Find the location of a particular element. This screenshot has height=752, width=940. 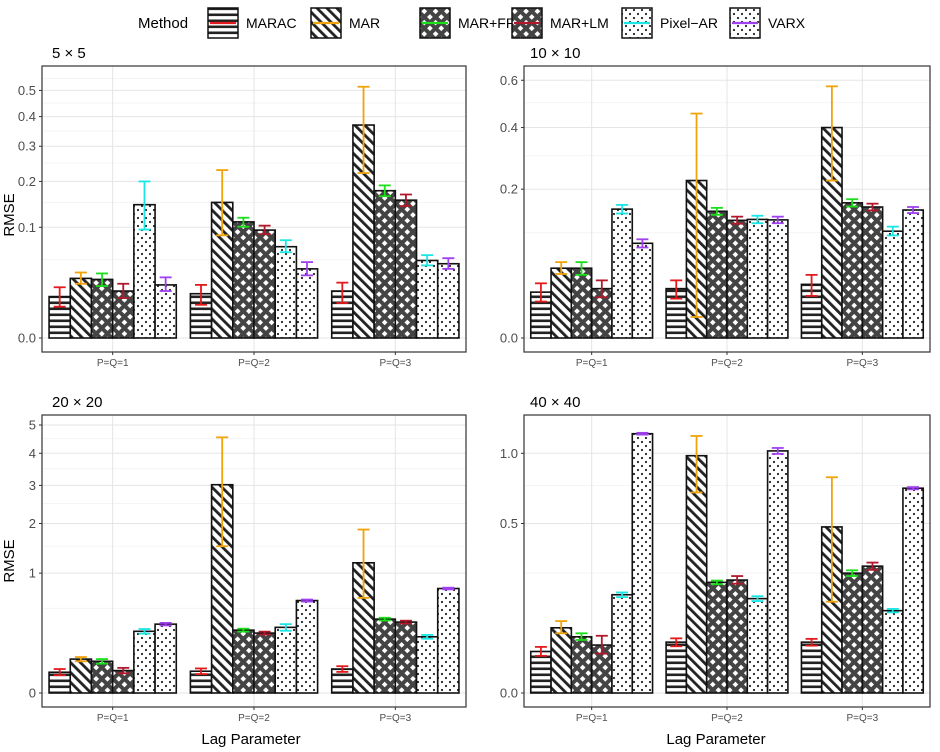

y-tick-label: 1 is located at coordinates (32, 573).